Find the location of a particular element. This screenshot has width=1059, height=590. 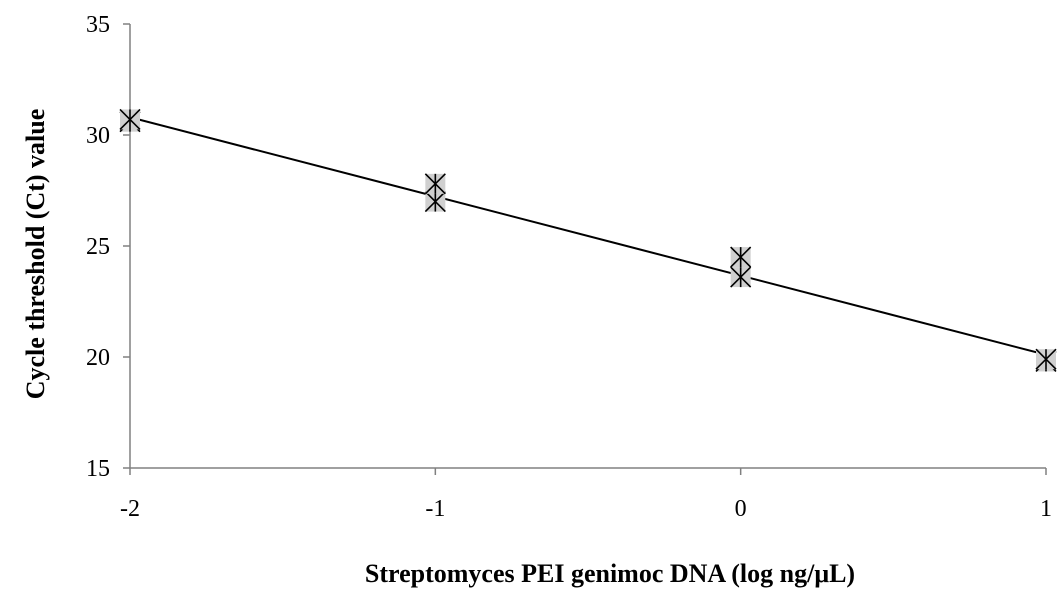

y-axis: 15 20 25 30 35 is located at coordinates (108, 247).